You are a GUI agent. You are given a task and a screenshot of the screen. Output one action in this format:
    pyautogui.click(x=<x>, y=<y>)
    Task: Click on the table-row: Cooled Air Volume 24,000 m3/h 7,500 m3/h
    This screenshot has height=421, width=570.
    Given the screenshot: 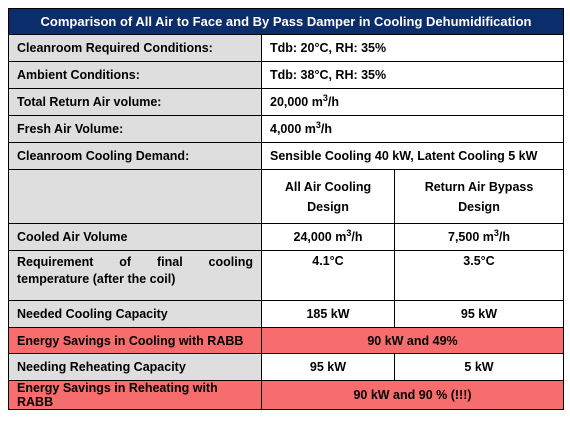 What is the action you would take?
    pyautogui.click(x=286, y=237)
    